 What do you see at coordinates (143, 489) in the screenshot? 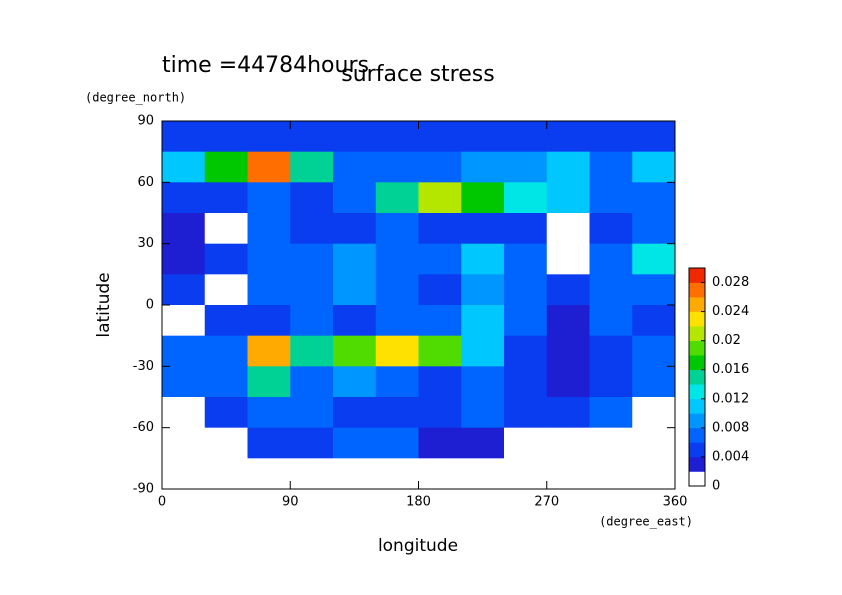
I see `y-tick-label: -90` at bounding box center [143, 489].